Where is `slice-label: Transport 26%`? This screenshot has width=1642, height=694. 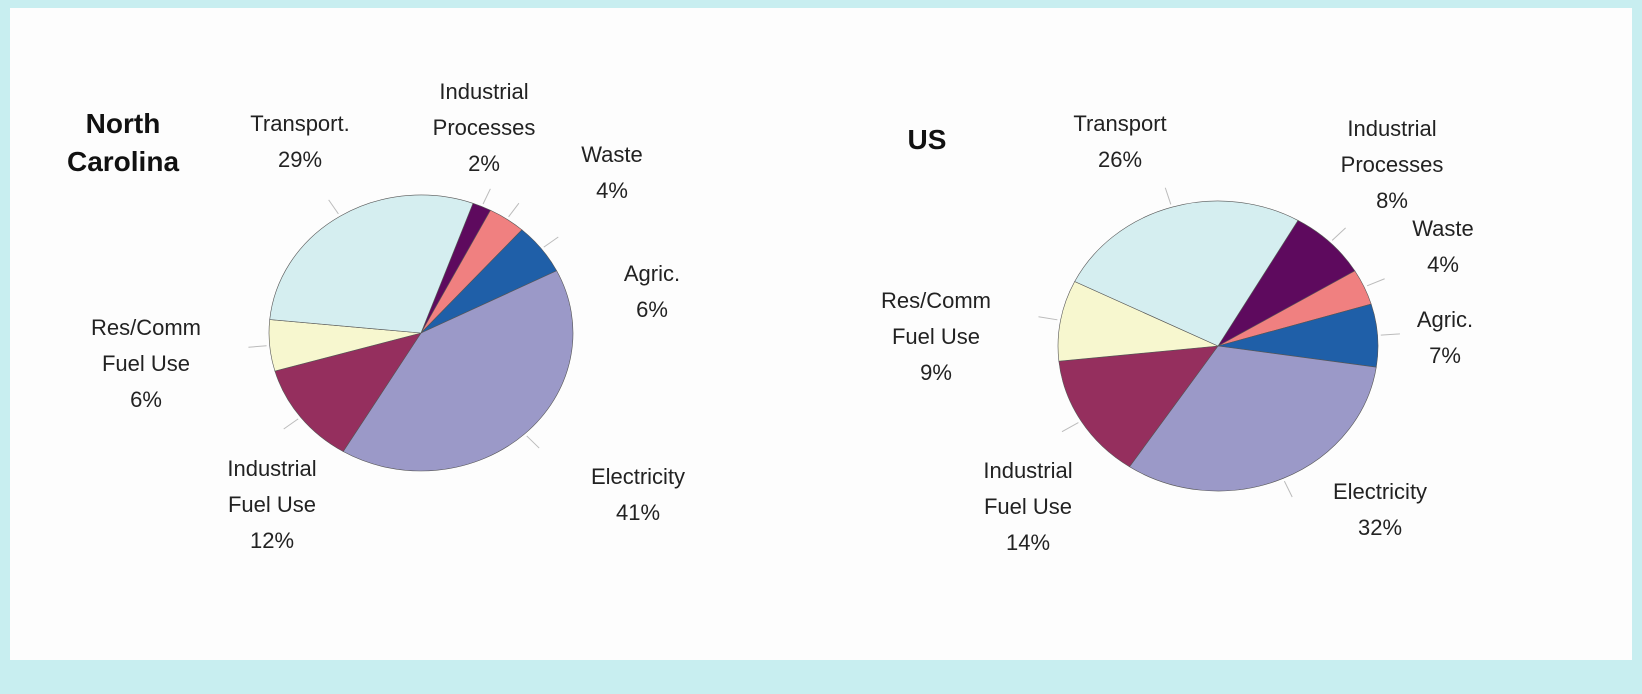 slice-label: Transport 26% is located at coordinates (1119, 142).